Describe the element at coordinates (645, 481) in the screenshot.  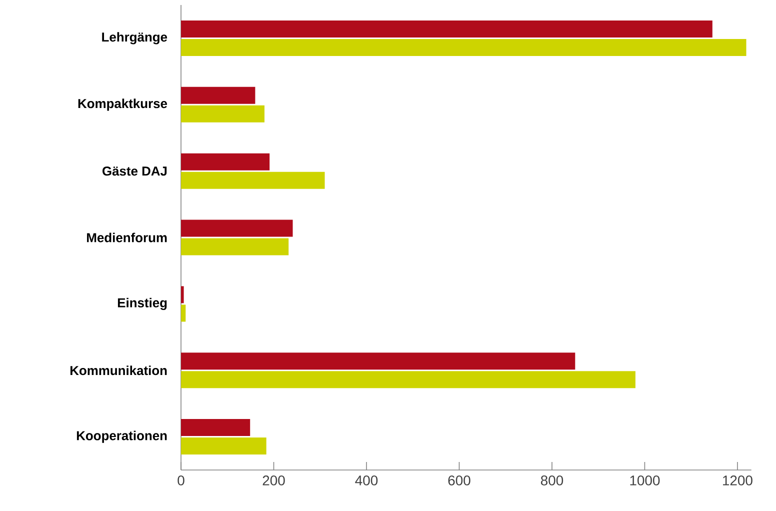
I see `x-tick-label: 1000` at that location.